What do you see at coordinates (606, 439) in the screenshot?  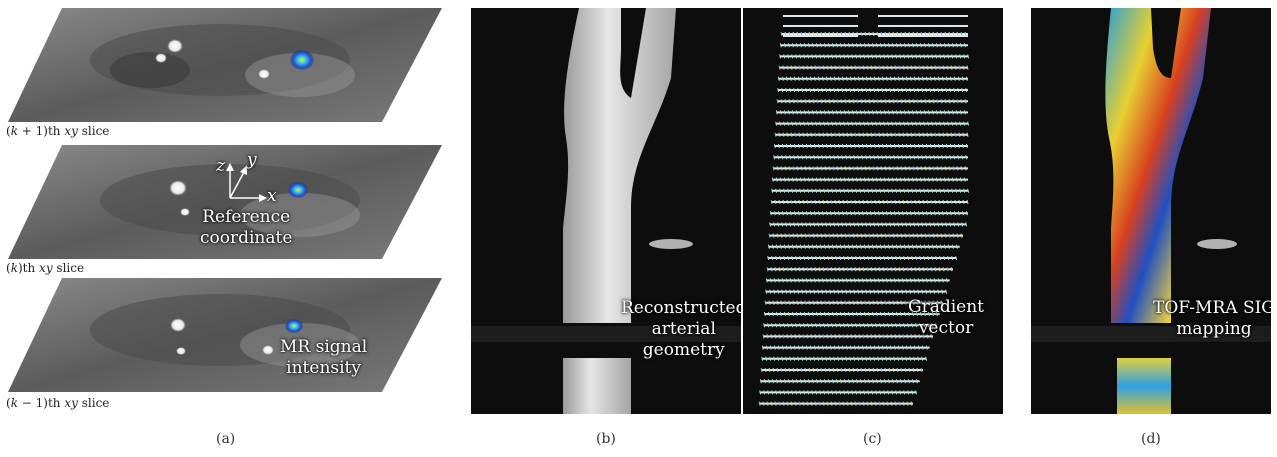 I see `panel-label-b: (b)` at bounding box center [606, 439].